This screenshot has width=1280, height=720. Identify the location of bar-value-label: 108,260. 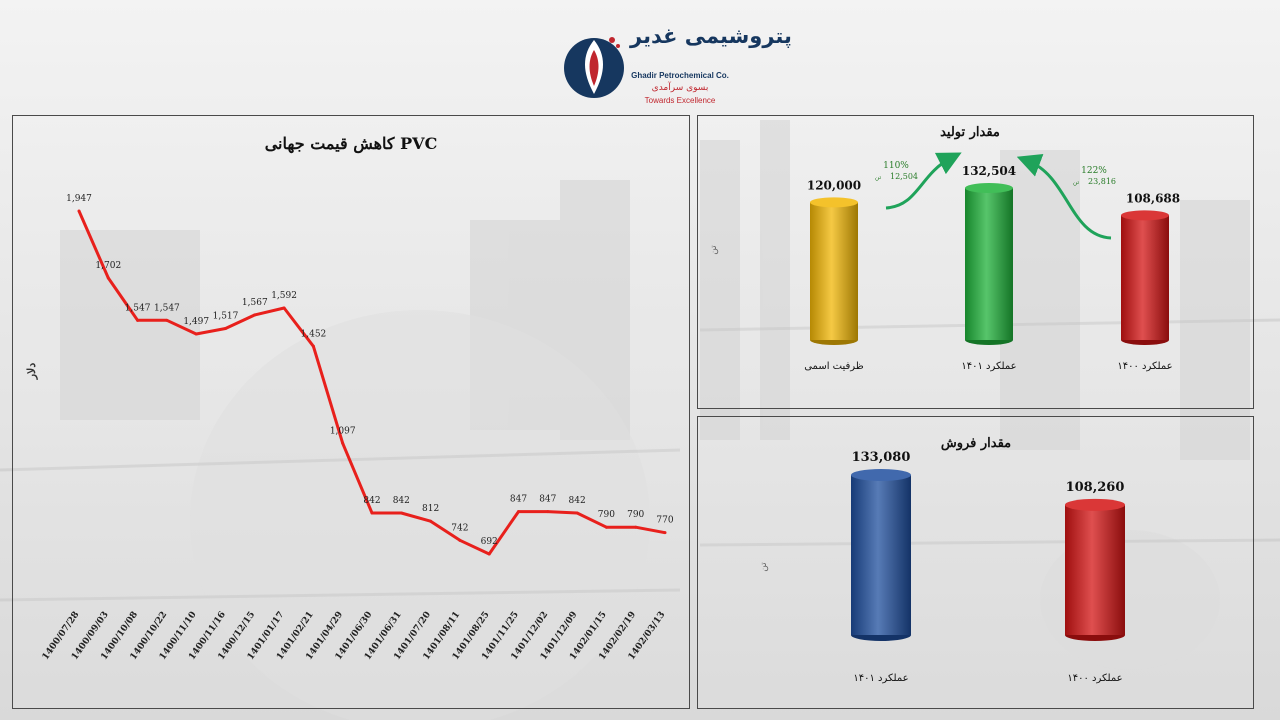
(1095, 487).